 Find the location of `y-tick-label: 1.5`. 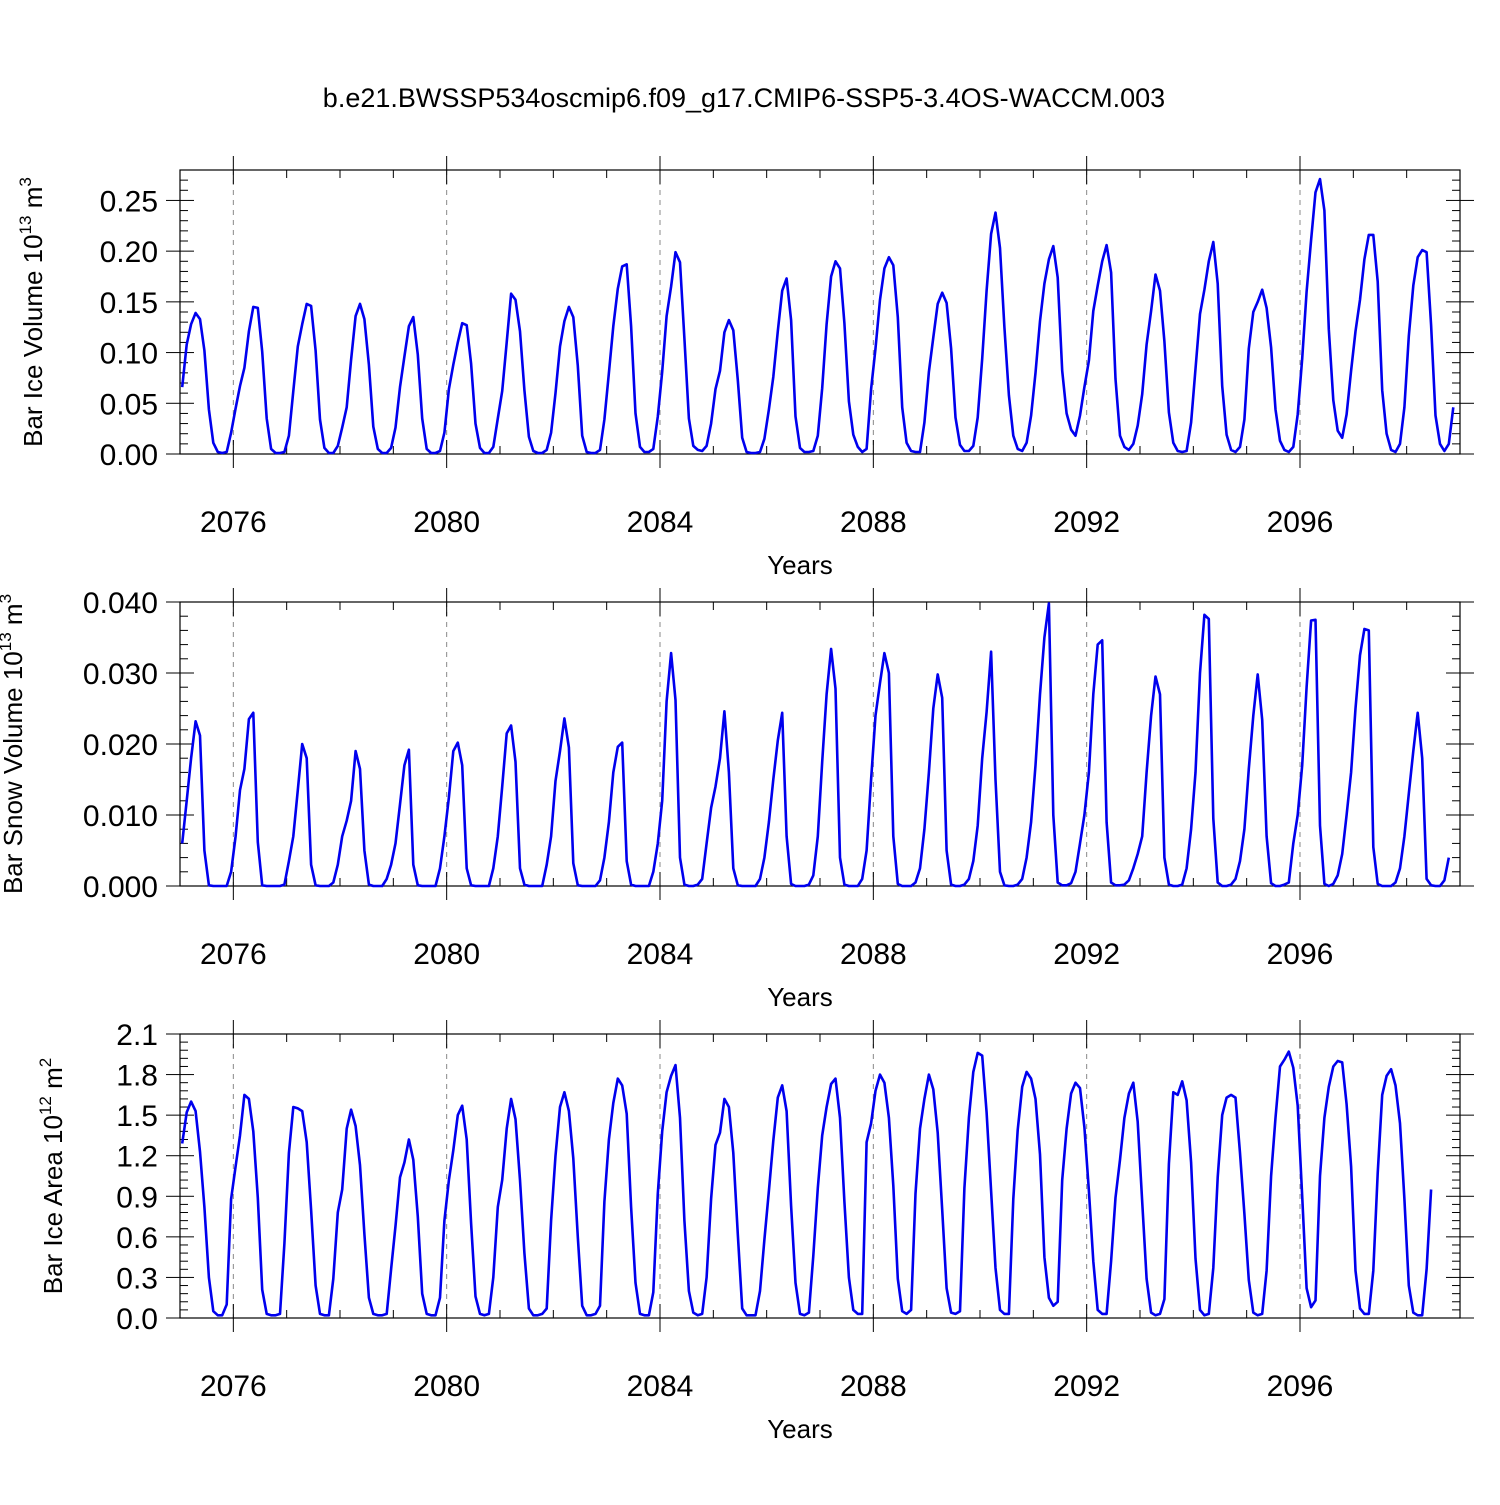

y-tick-label: 1.5 is located at coordinates (137, 1116).